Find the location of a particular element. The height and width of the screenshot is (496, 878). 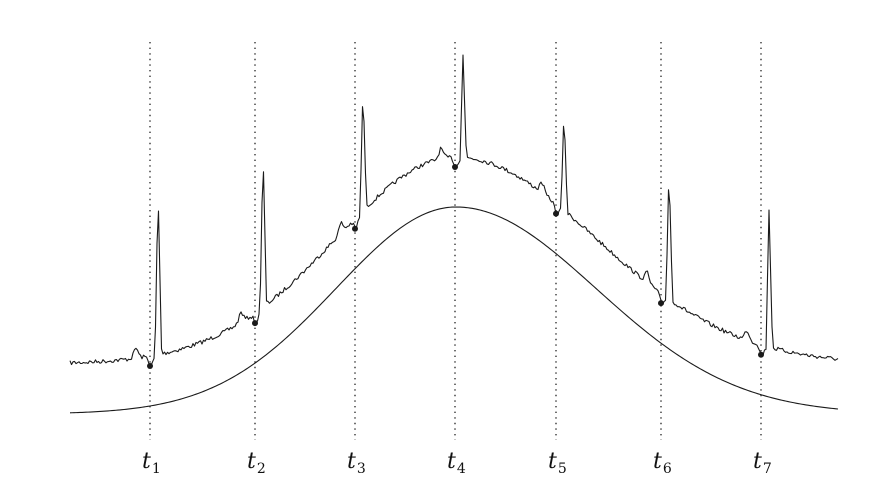

time-marker-labels: t1 t2 t3 t4 t5 t6 t7 is located at coordinates (457, 463).